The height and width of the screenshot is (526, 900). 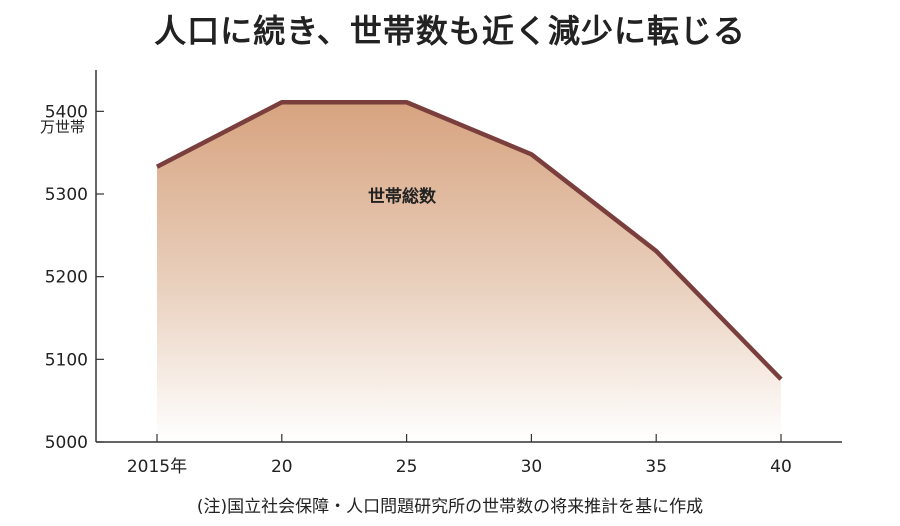 I want to click on y-tick-label: 5400, so click(x=66, y=112).